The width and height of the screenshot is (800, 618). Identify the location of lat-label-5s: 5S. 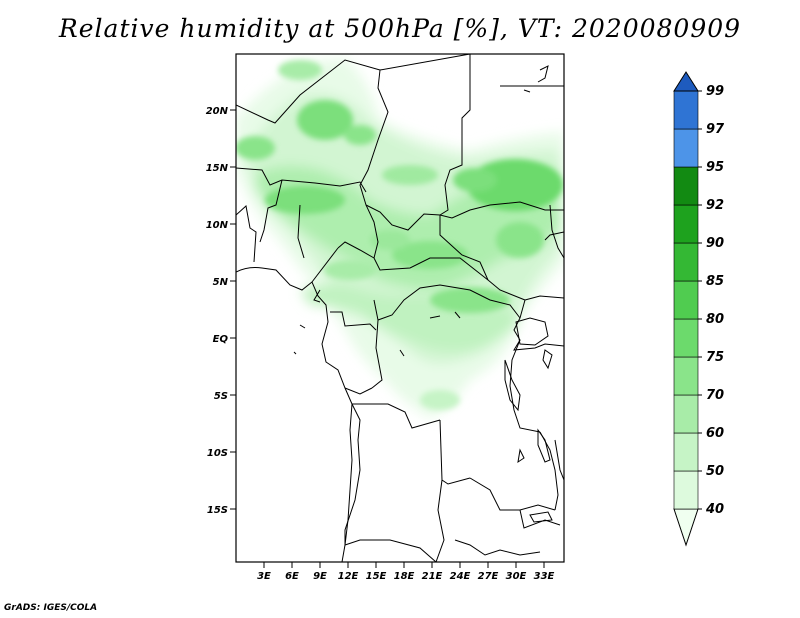
(221, 396).